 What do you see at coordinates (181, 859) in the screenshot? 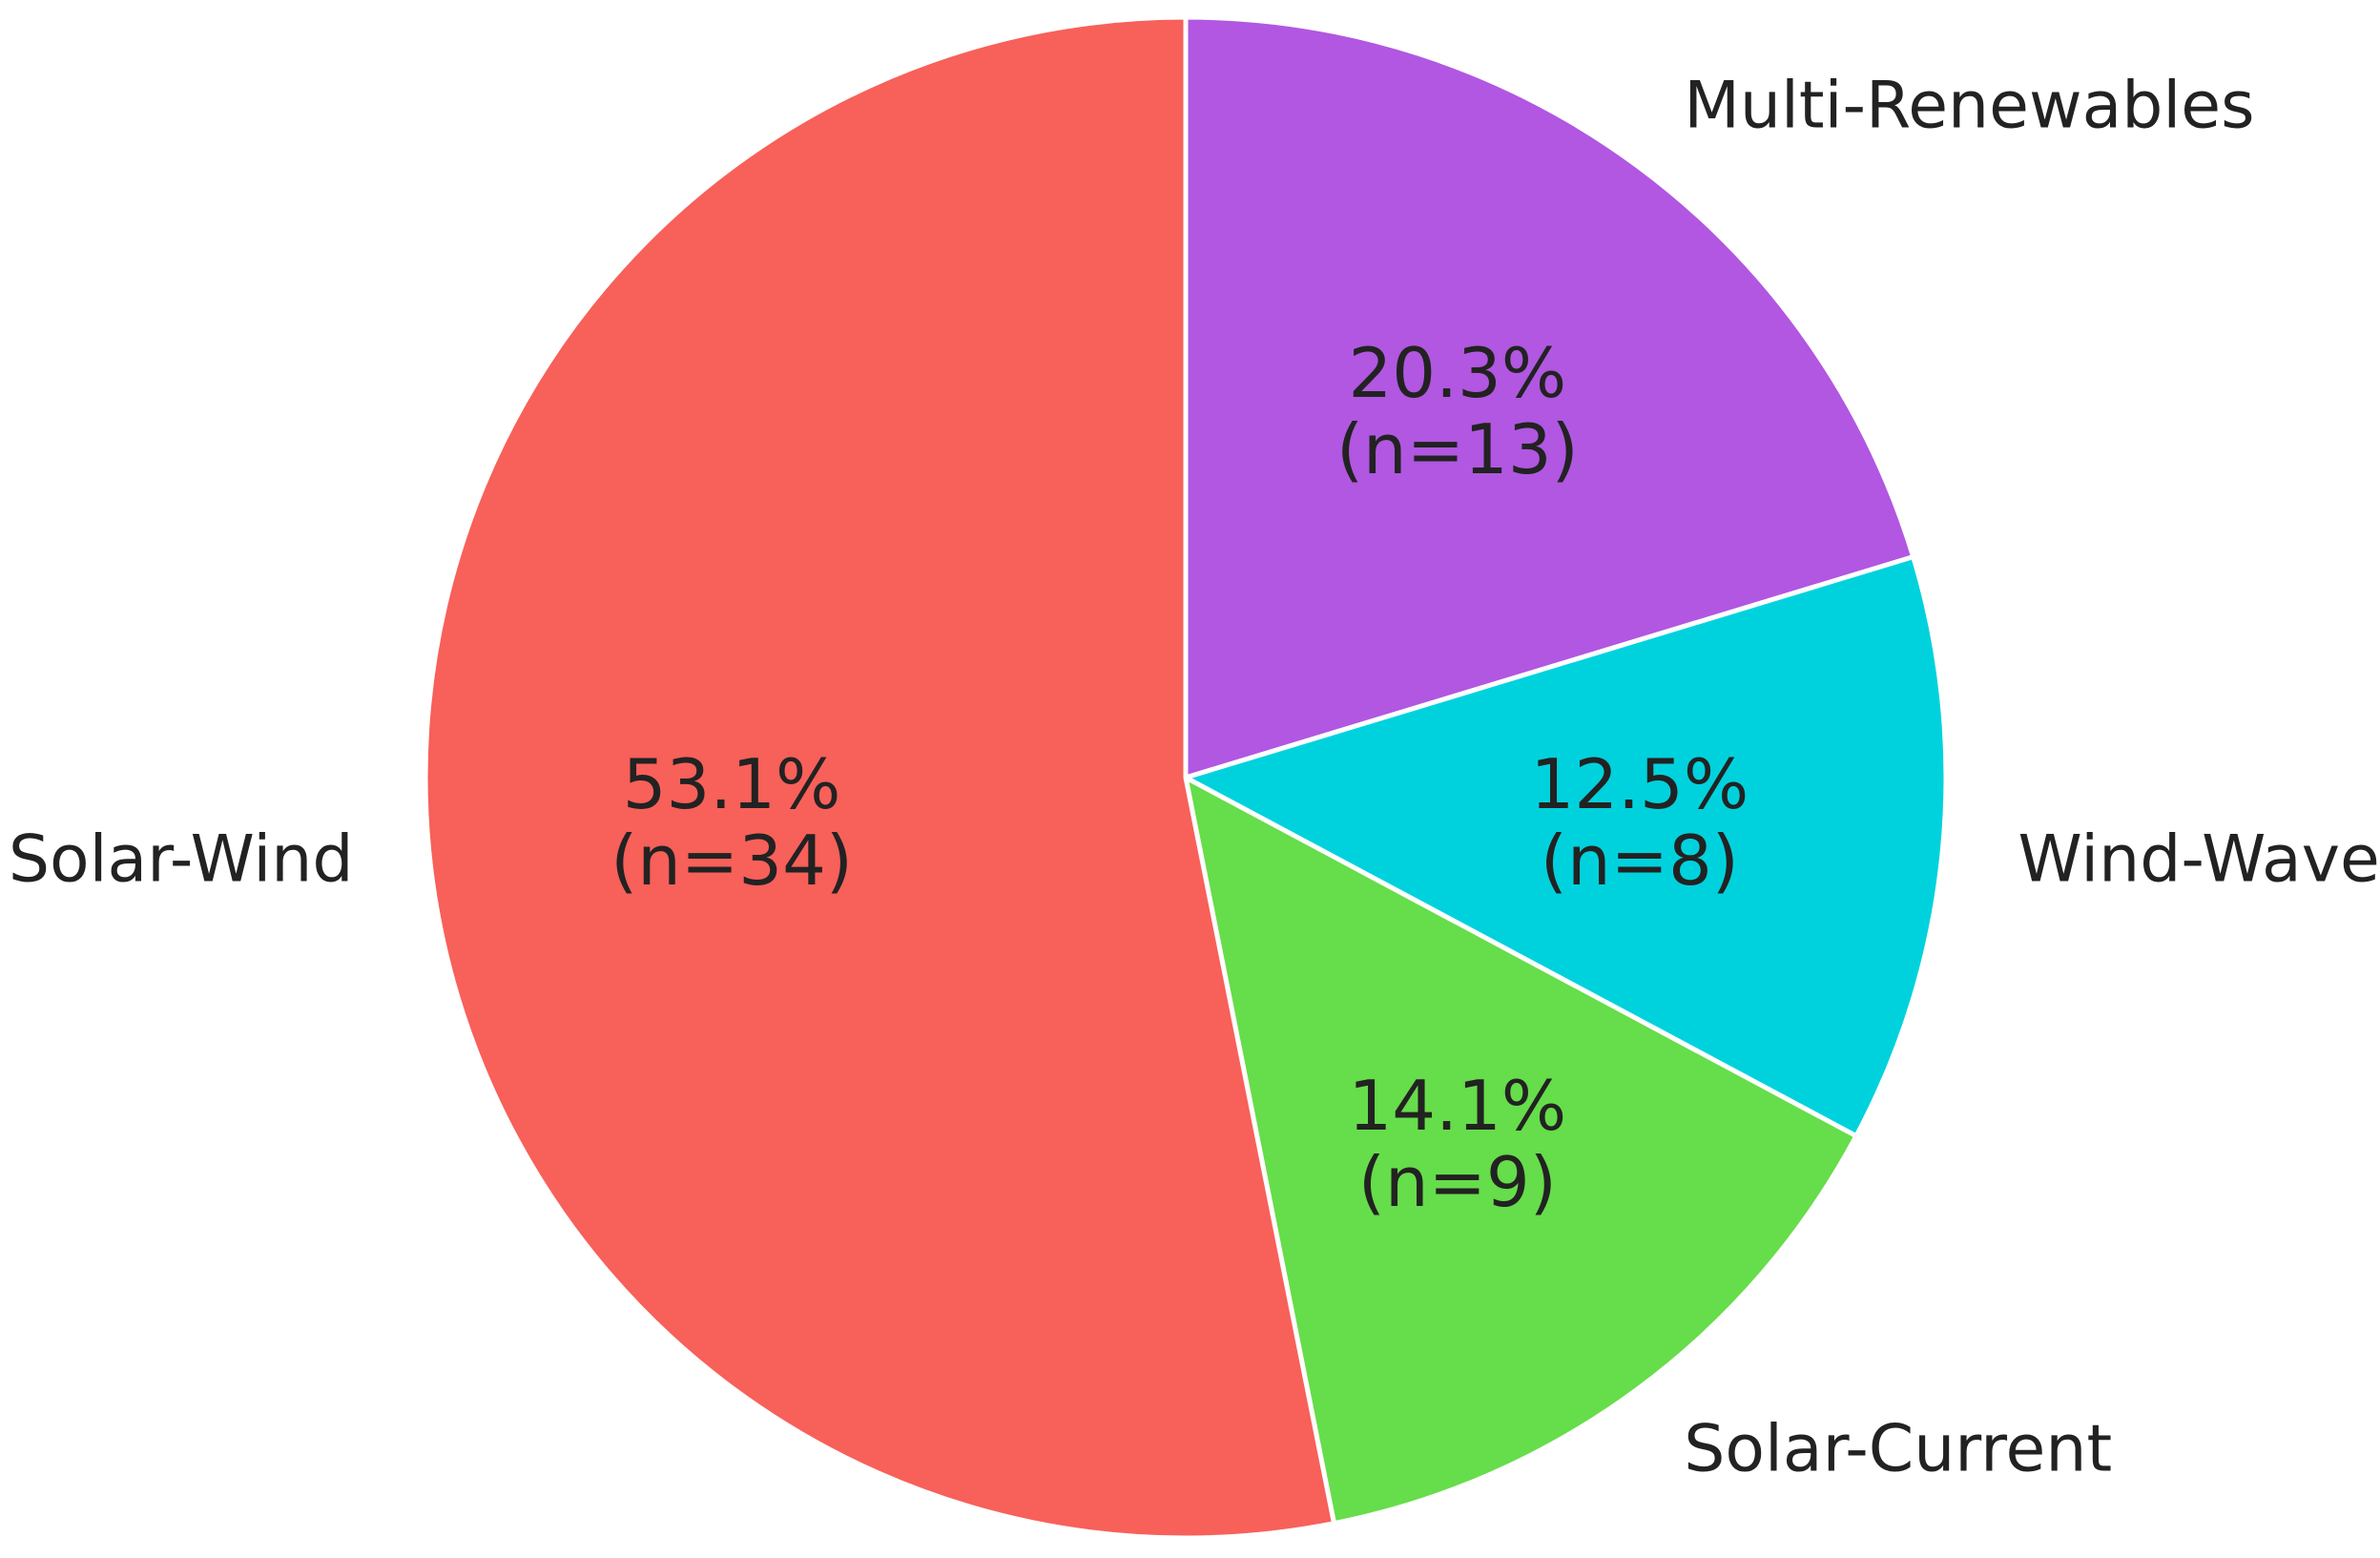
I see `category-label-solar-wind: Solar-Wind` at bounding box center [181, 859].